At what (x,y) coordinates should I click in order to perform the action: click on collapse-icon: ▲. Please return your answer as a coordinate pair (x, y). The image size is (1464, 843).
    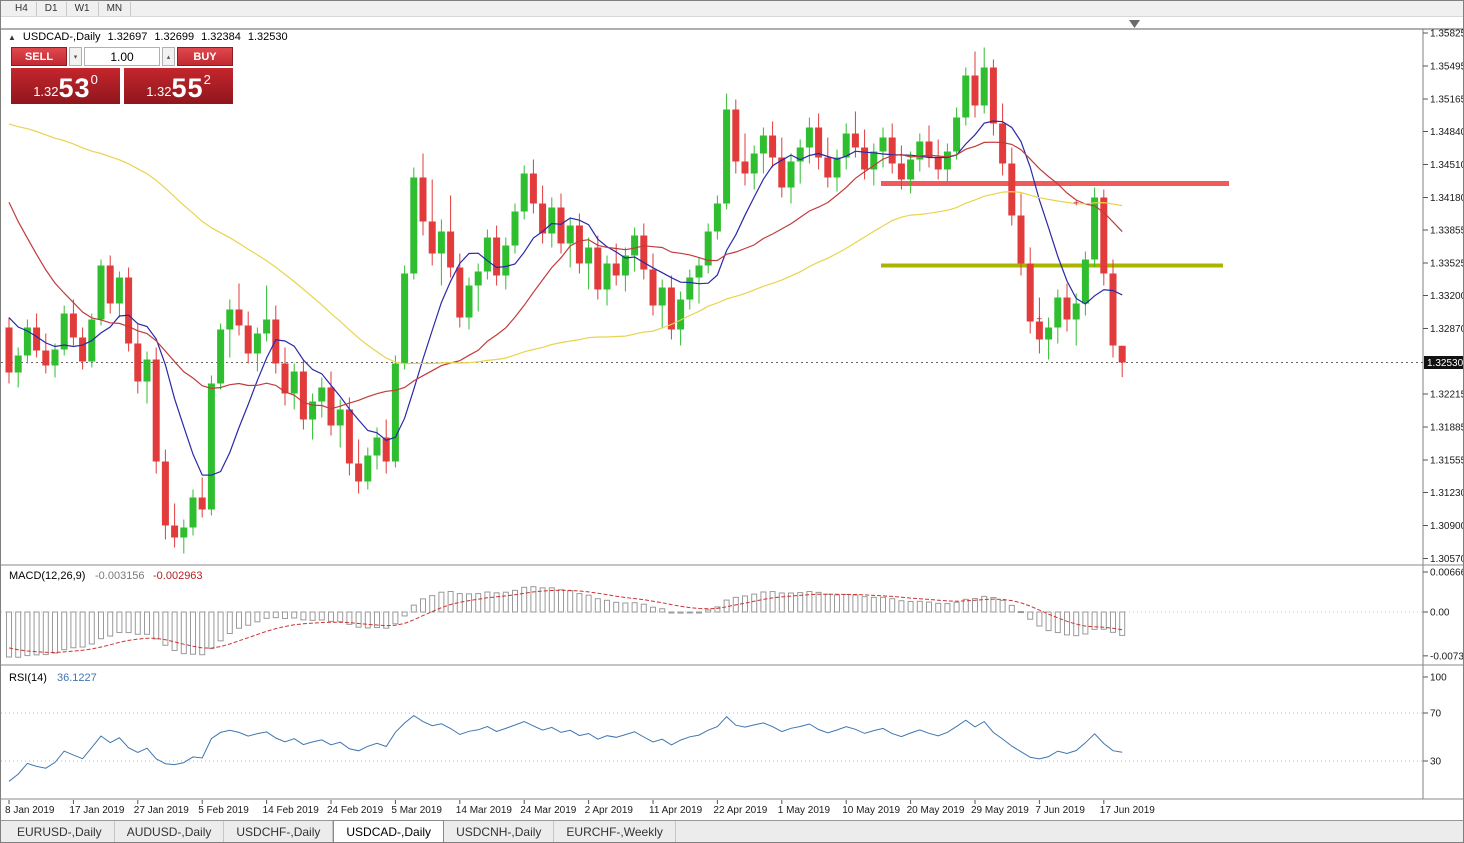
    Looking at the image, I should click on (12, 37).